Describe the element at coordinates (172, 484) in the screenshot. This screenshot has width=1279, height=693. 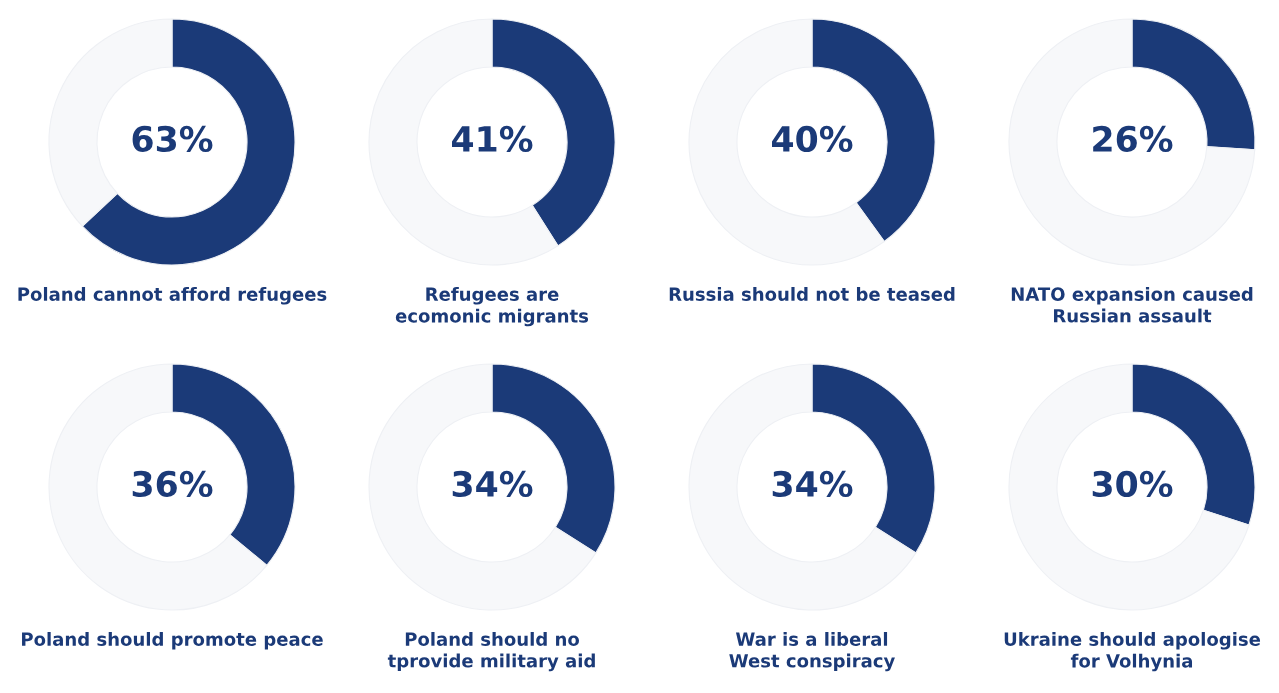
I see `data-label: 36%` at that location.